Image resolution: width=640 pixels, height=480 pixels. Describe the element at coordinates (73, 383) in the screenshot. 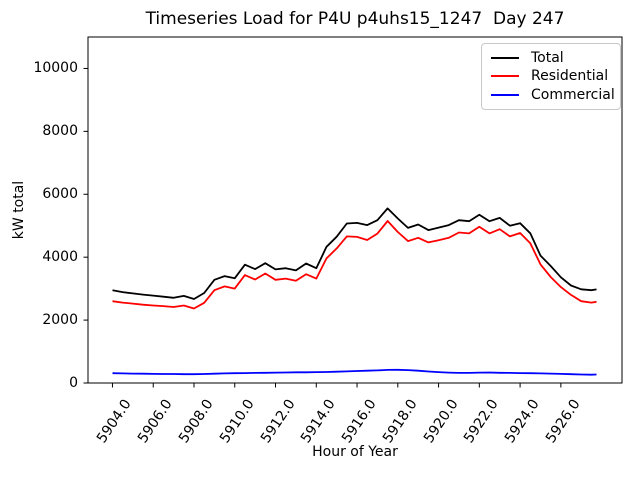

I see `y-tick-label: 0` at that location.